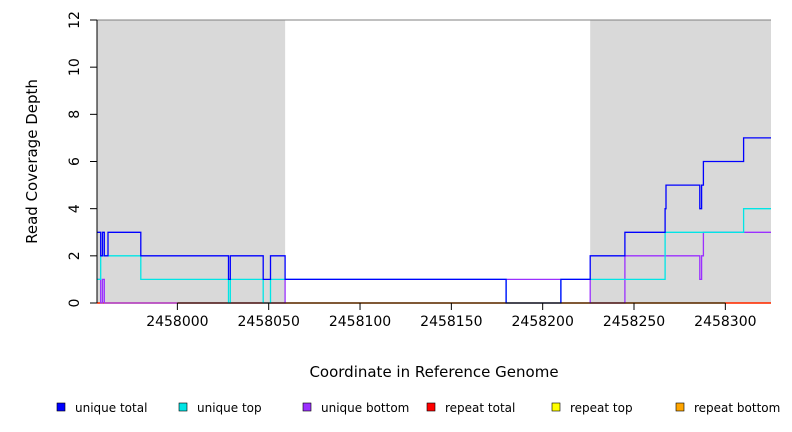 This screenshot has width=792, height=432. I want to click on x-tick-label: 2458200, so click(543, 322).